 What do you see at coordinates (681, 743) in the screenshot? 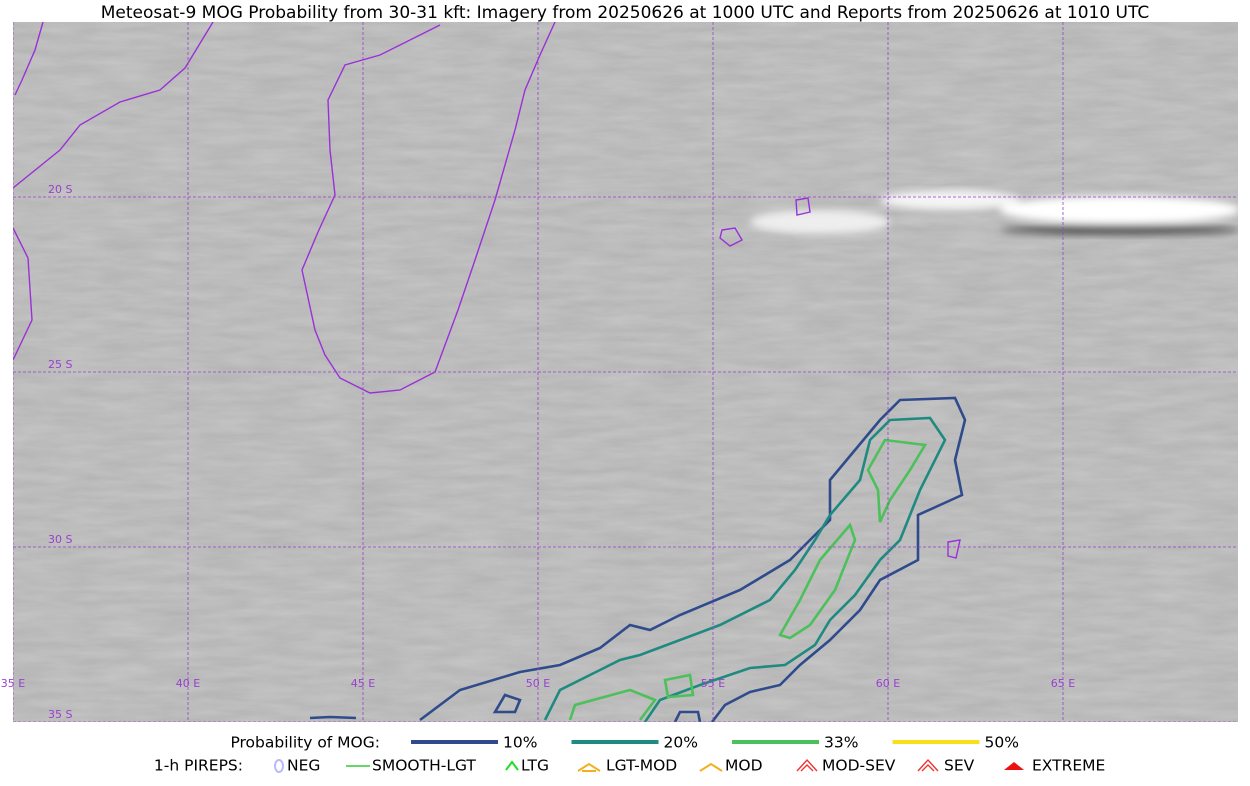
I see `legend-label: 20%` at bounding box center [681, 743].